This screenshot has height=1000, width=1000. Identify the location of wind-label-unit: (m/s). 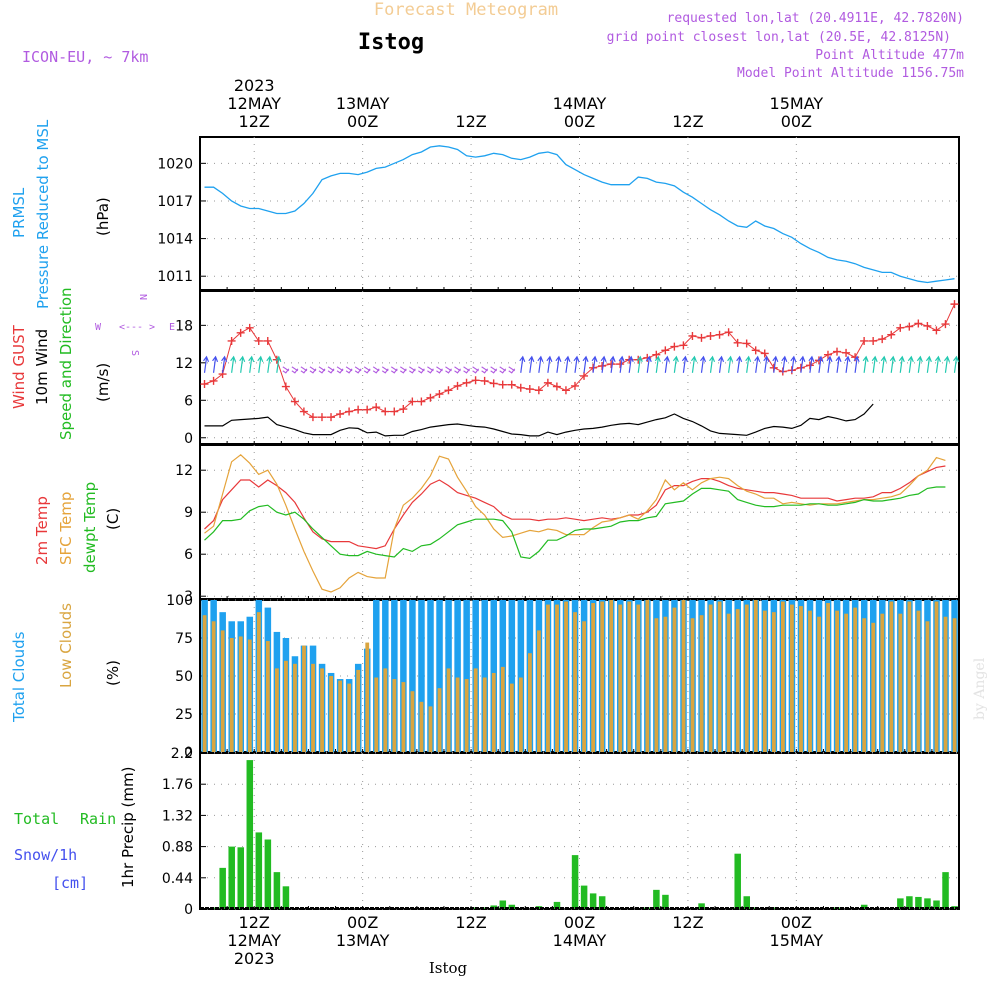
(103, 382).